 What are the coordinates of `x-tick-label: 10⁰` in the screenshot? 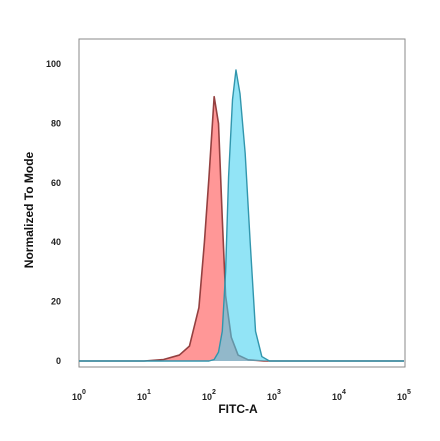 It's located at (79, 395).